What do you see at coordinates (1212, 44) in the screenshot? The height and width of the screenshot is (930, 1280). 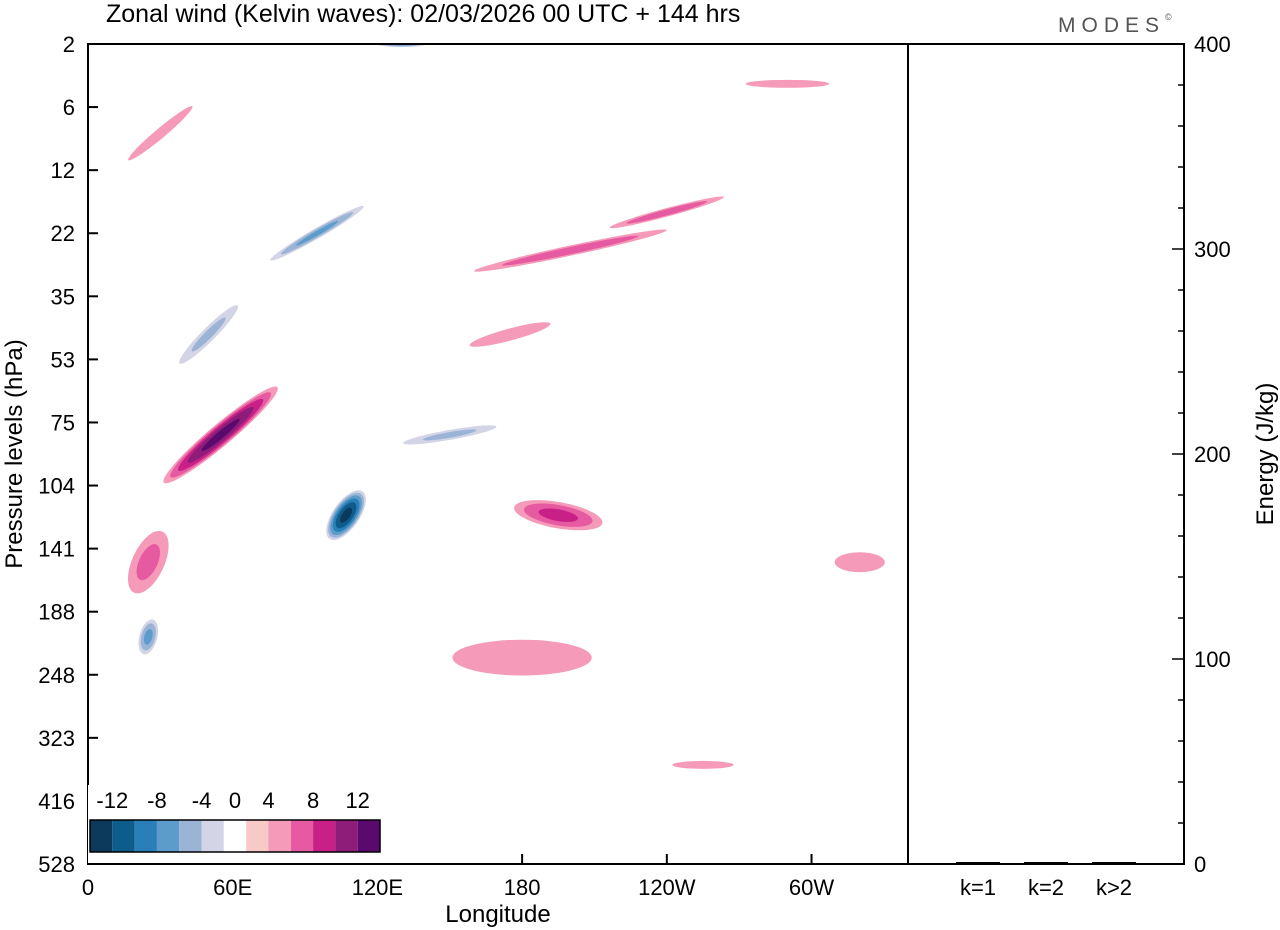 I see `energy-tick-label: 400` at bounding box center [1212, 44].